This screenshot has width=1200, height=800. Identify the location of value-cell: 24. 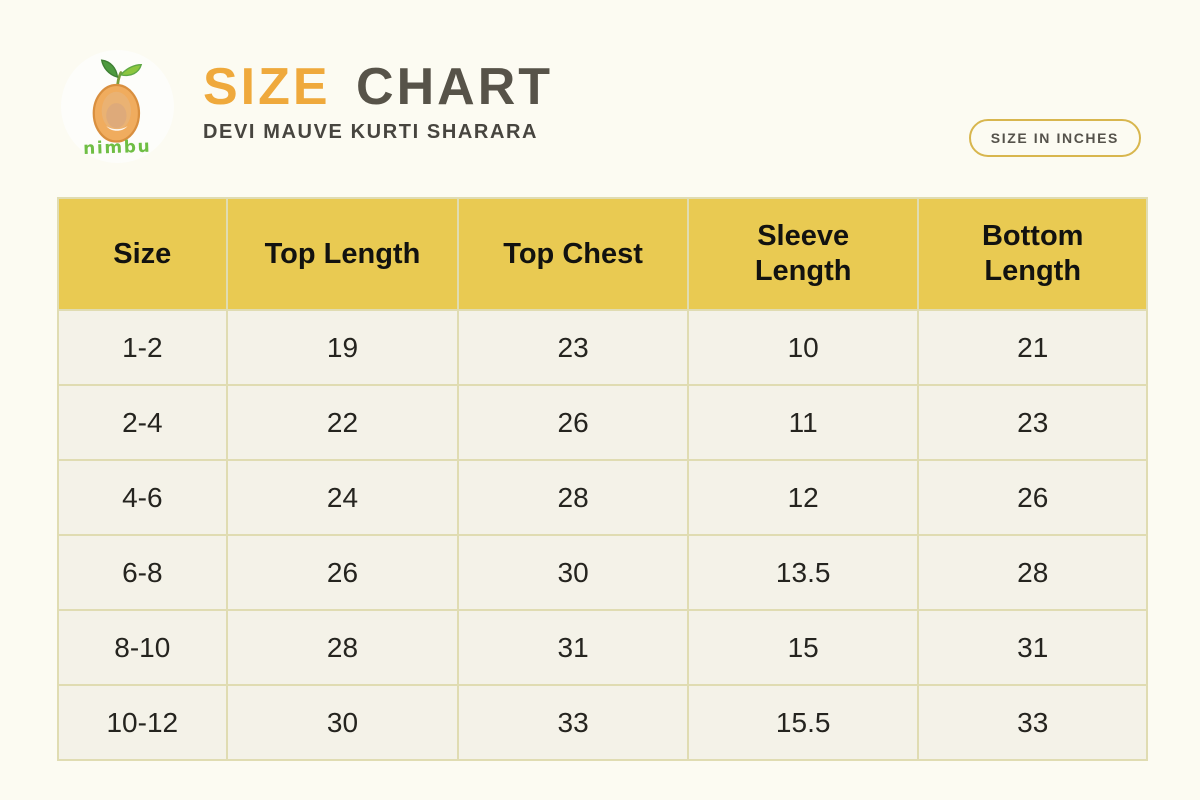
(342, 497).